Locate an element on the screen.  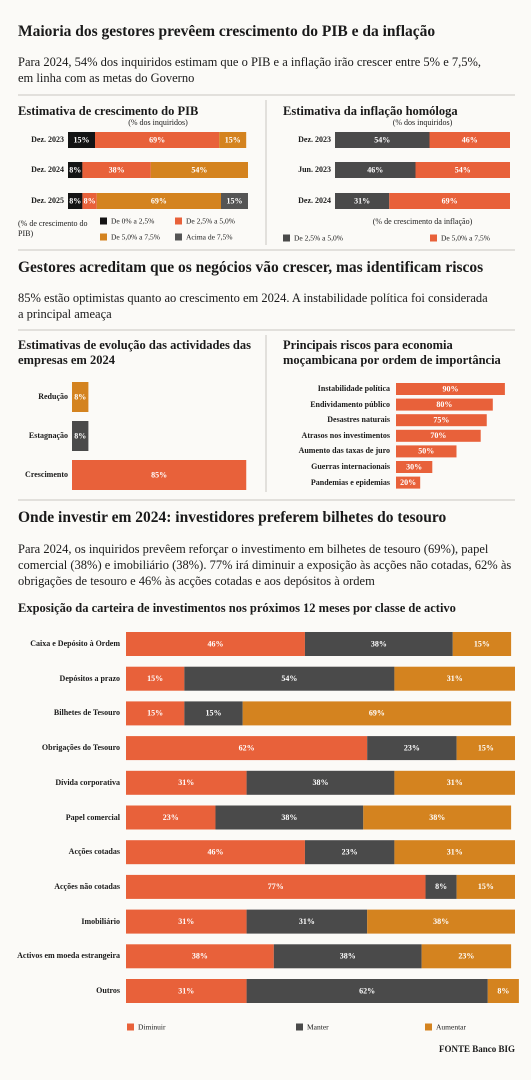
data-label: 54% is located at coordinates (289, 678).